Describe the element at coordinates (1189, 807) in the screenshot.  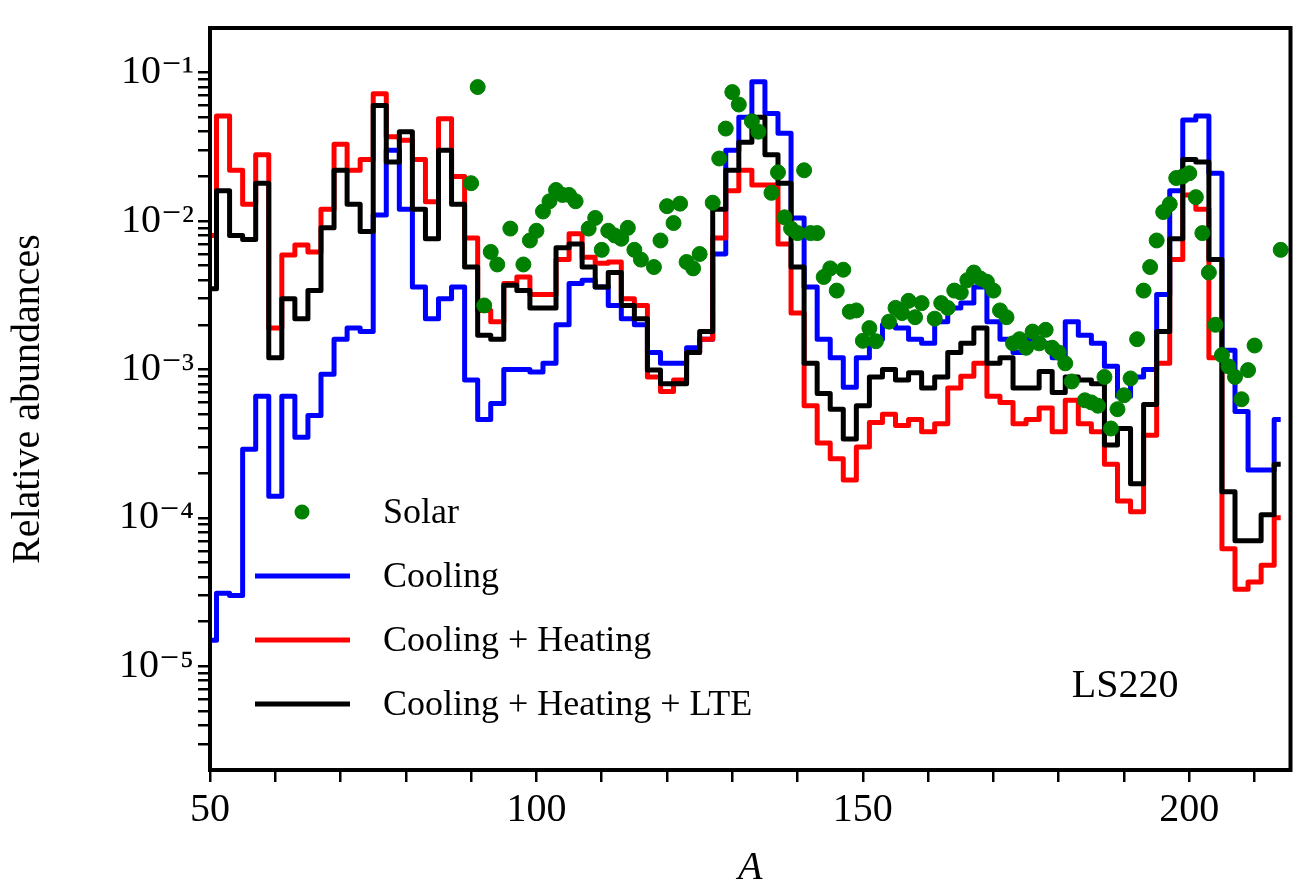
I see `x-tick-label: 200` at that location.